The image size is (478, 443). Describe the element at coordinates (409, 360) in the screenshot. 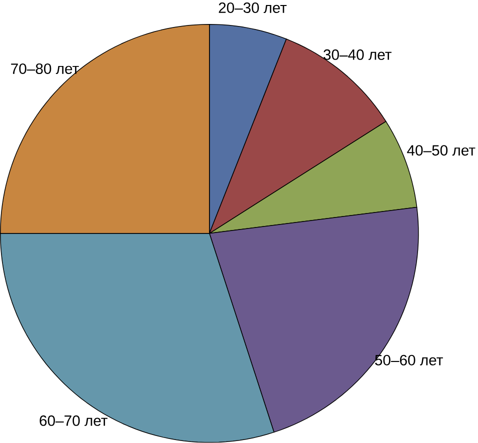

I see `slice-label: 50–60 лет` at that location.